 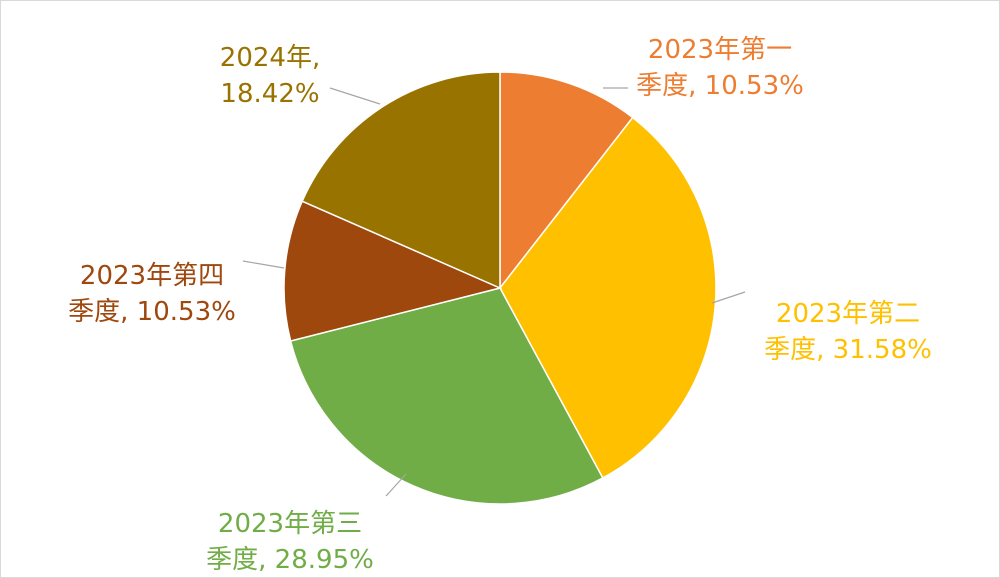 What do you see at coordinates (720, 68) in the screenshot?
I see `data-label-1: 2023年第一季度, 10.53%` at bounding box center [720, 68].